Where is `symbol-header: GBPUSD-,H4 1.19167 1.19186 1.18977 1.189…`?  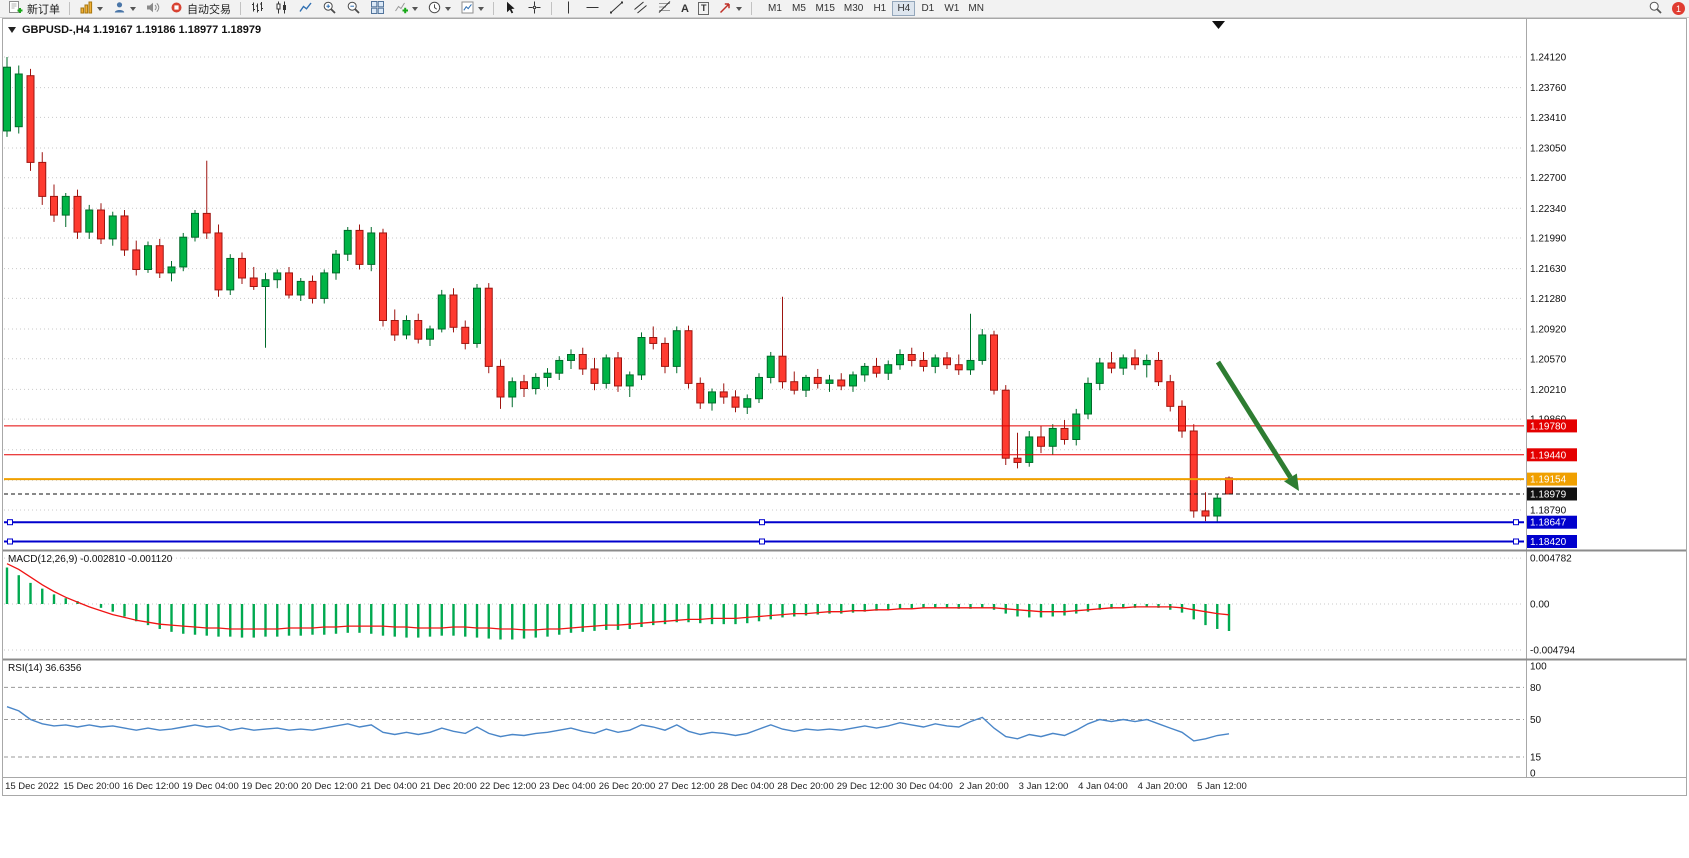 symbol-header: GBPUSD-,H4 1.19167 1.19186 1.18977 1.189… is located at coordinates (134, 30).